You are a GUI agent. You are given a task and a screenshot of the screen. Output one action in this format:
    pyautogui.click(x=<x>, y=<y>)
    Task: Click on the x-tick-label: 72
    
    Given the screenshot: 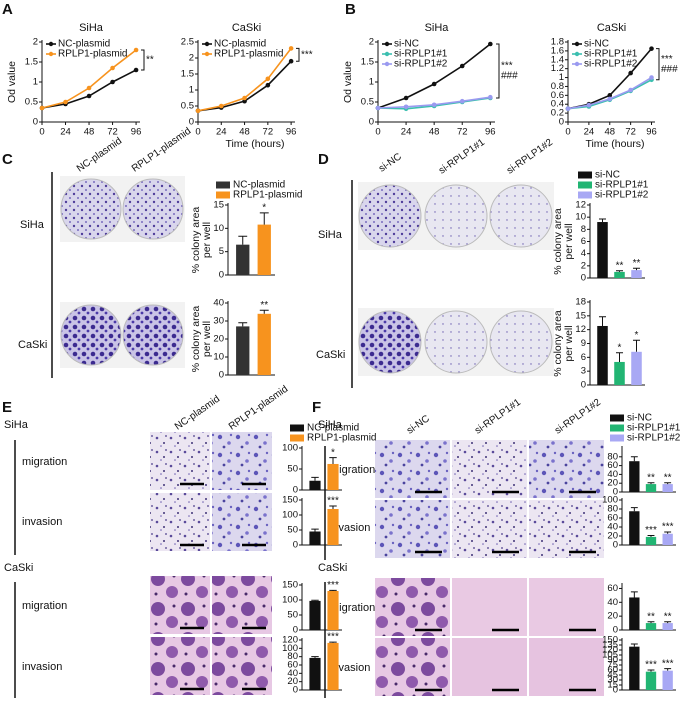 What is the action you would take?
    pyautogui.click(x=112, y=132)
    